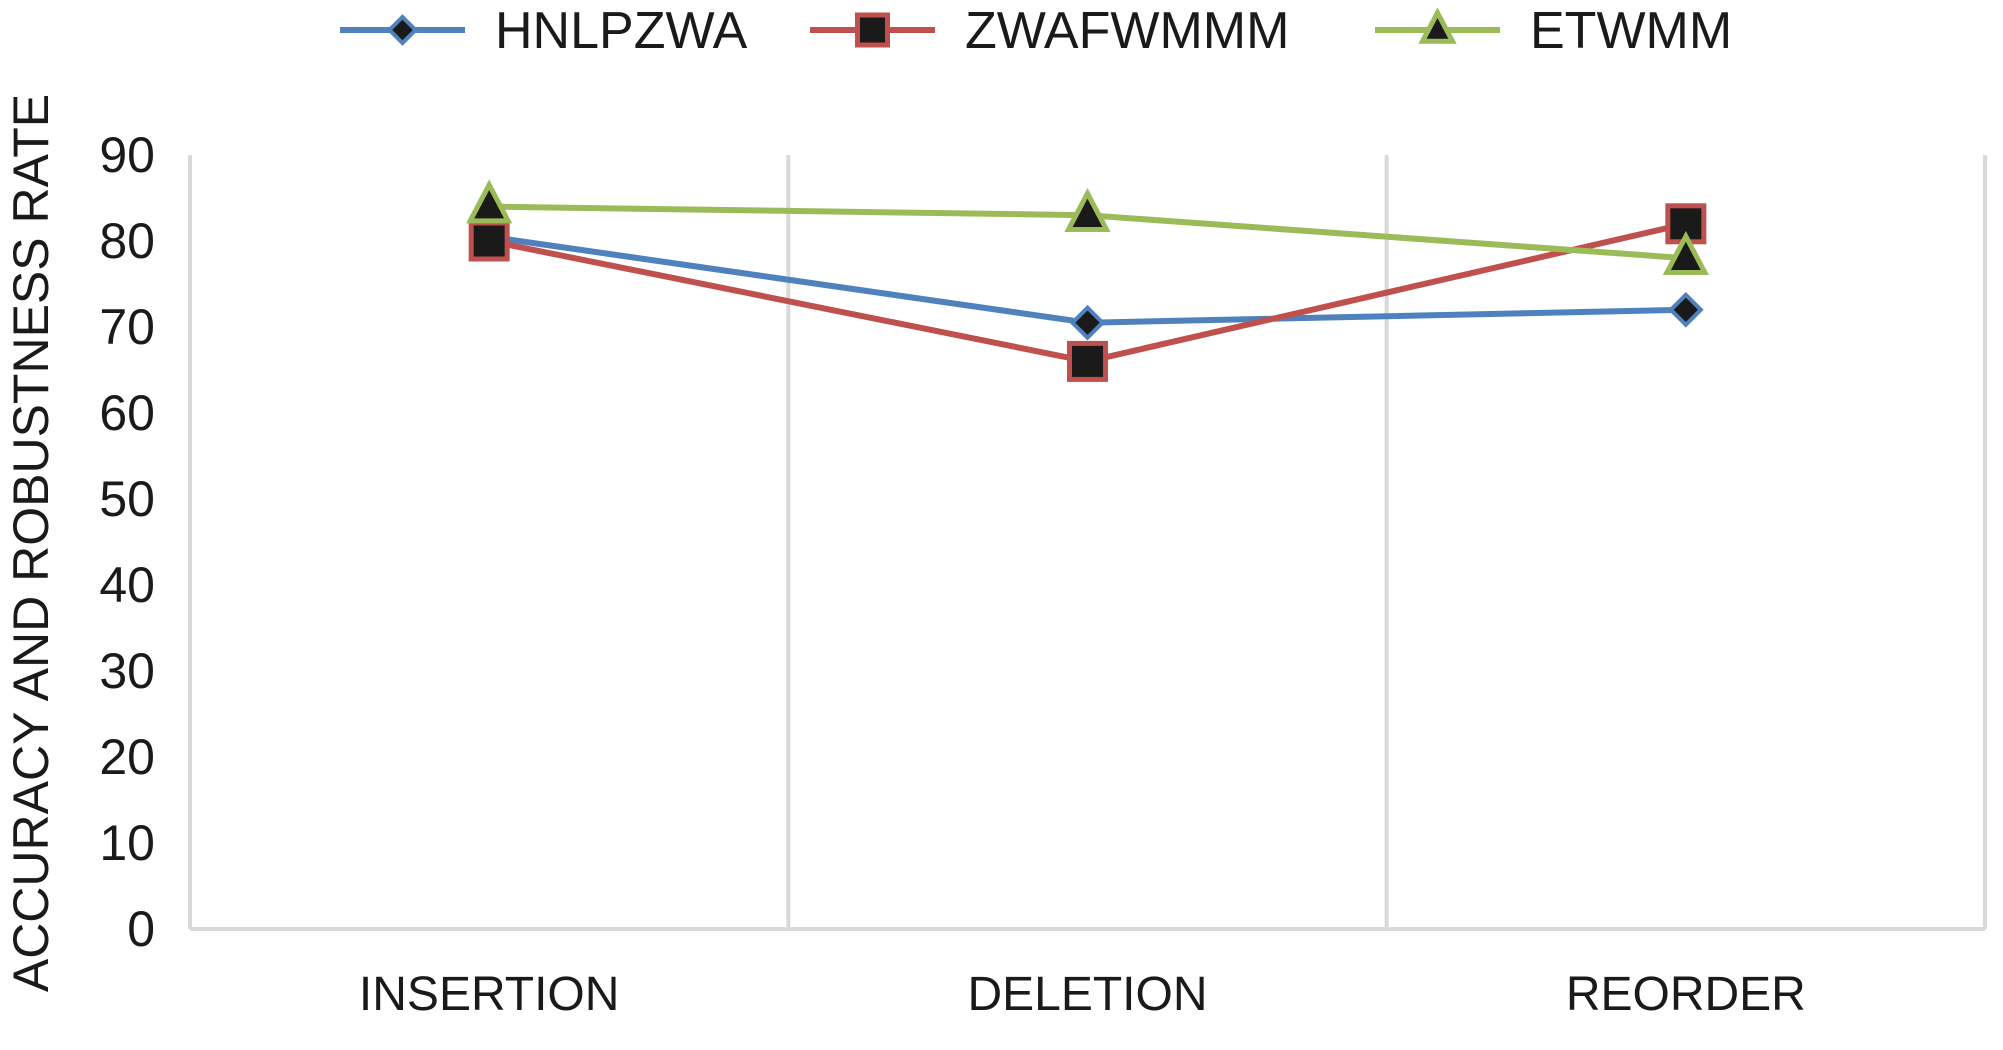 This screenshot has height=1050, width=2003. What do you see at coordinates (31, 543) in the screenshot?
I see `y-axis-title: ACCURACY AND ROBUSTNESS RATE` at bounding box center [31, 543].